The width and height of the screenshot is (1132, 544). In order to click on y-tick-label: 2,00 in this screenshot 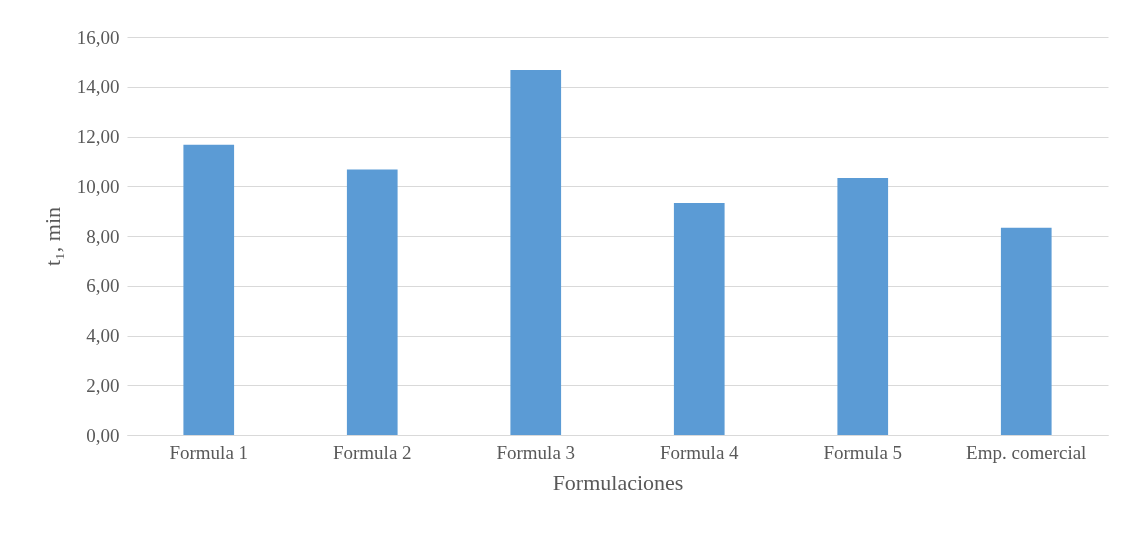, I will do `click(103, 385)`.